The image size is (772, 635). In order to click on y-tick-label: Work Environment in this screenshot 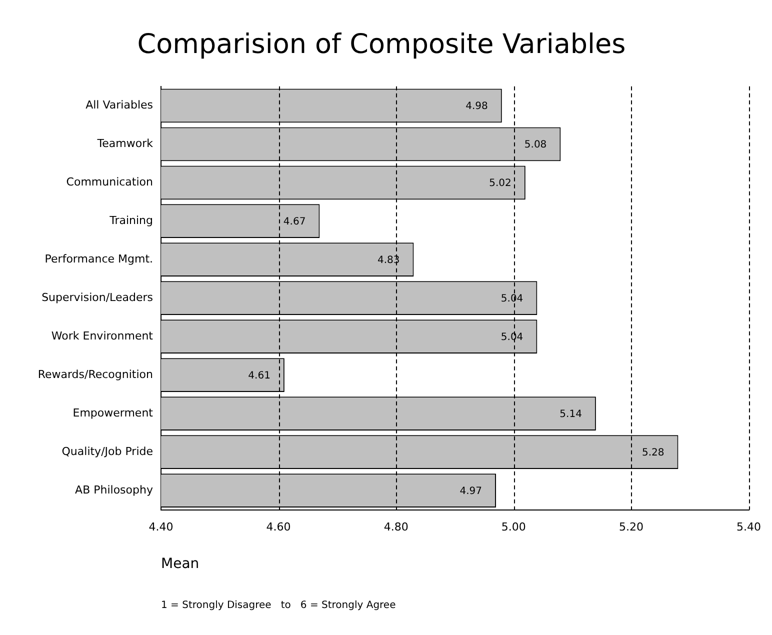, I will do `click(102, 335)`.